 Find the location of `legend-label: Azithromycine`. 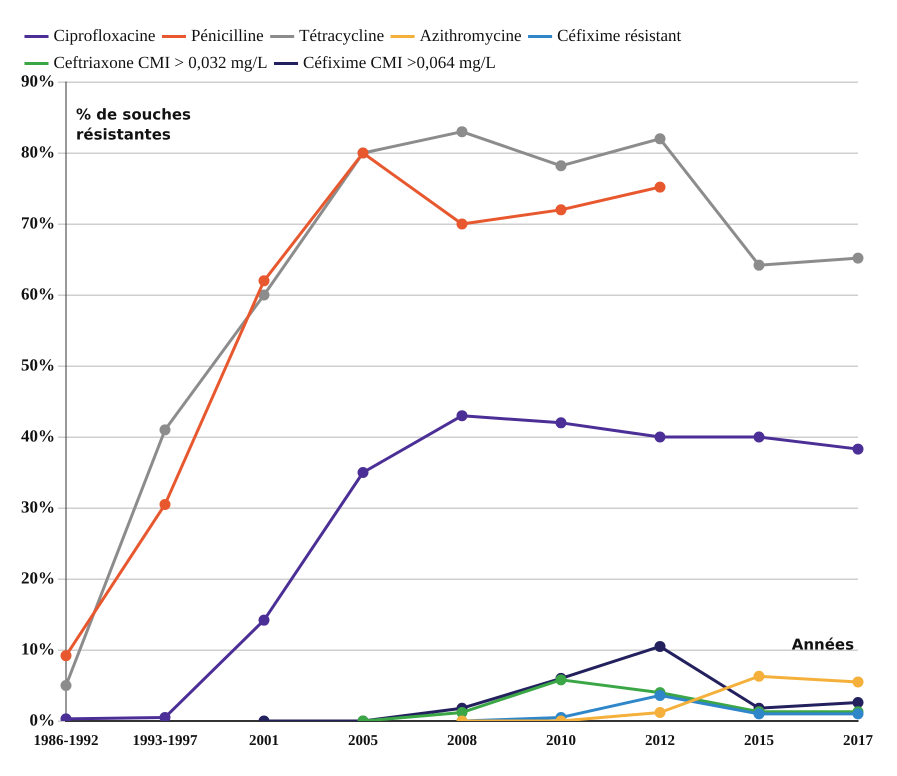

legend-label: Azithromycine is located at coordinates (471, 35).